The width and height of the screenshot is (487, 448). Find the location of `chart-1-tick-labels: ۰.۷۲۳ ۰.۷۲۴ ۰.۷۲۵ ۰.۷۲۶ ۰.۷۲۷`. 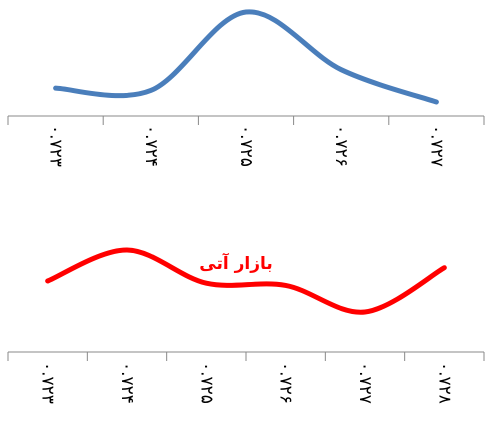

chart-1-tick-labels: ۰.۷۲۳ ۰.۷۲۴ ۰.۷۲۵ ۰.۷۲۶ ۰.۷۲۷ is located at coordinates (246, 146).